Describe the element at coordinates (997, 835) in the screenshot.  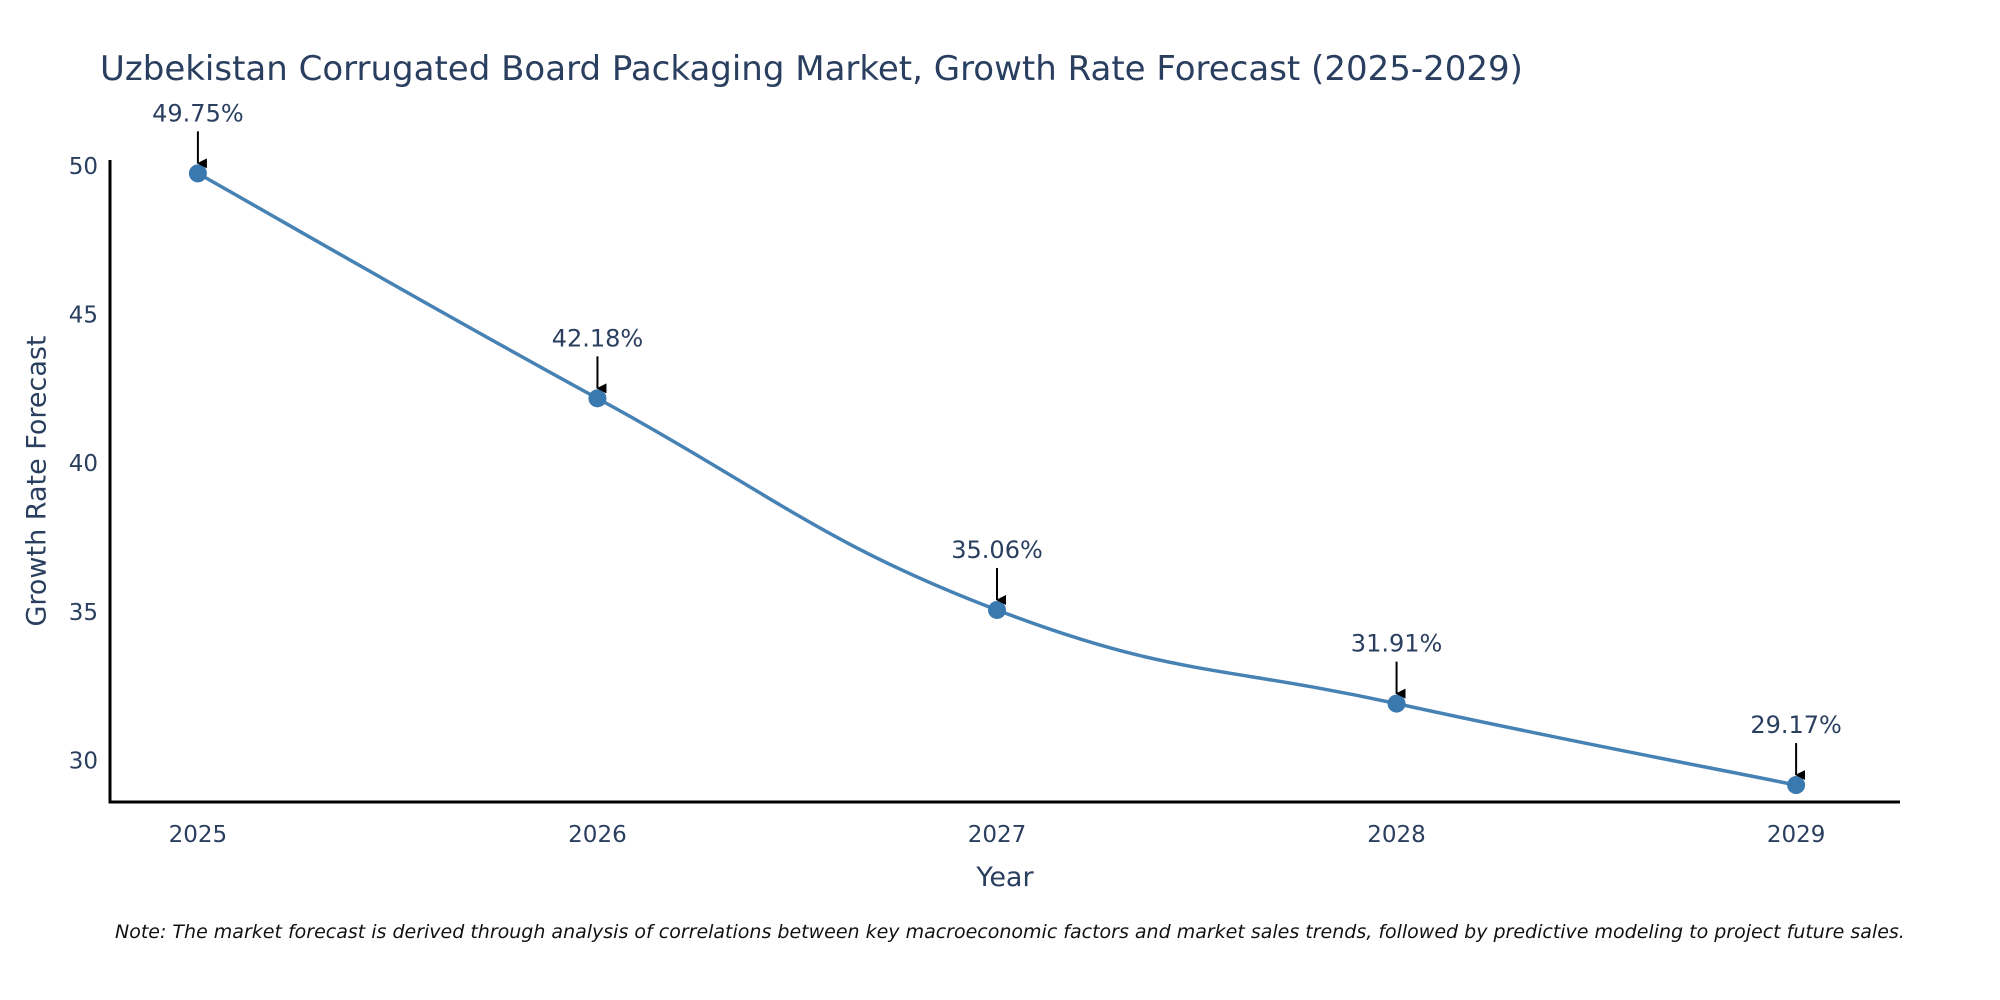
I see `x-tick-label: 2027` at that location.